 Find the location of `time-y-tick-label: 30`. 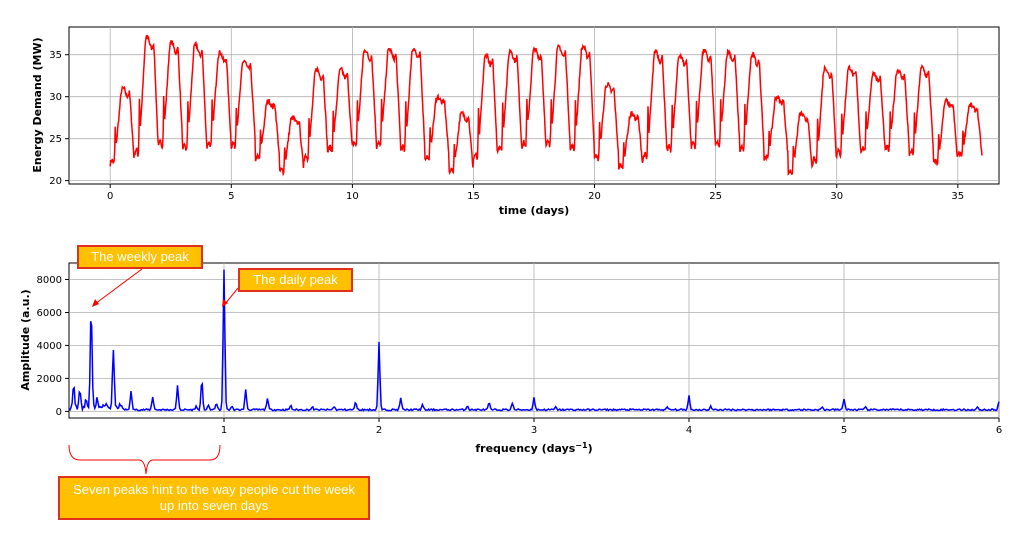

time-y-tick-label: 30 is located at coordinates (55, 97).